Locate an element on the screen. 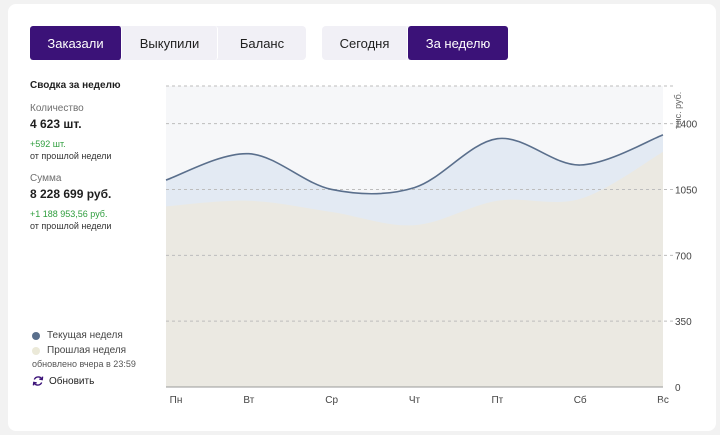 The image size is (720, 435). refresh-icon is located at coordinates (38, 381).